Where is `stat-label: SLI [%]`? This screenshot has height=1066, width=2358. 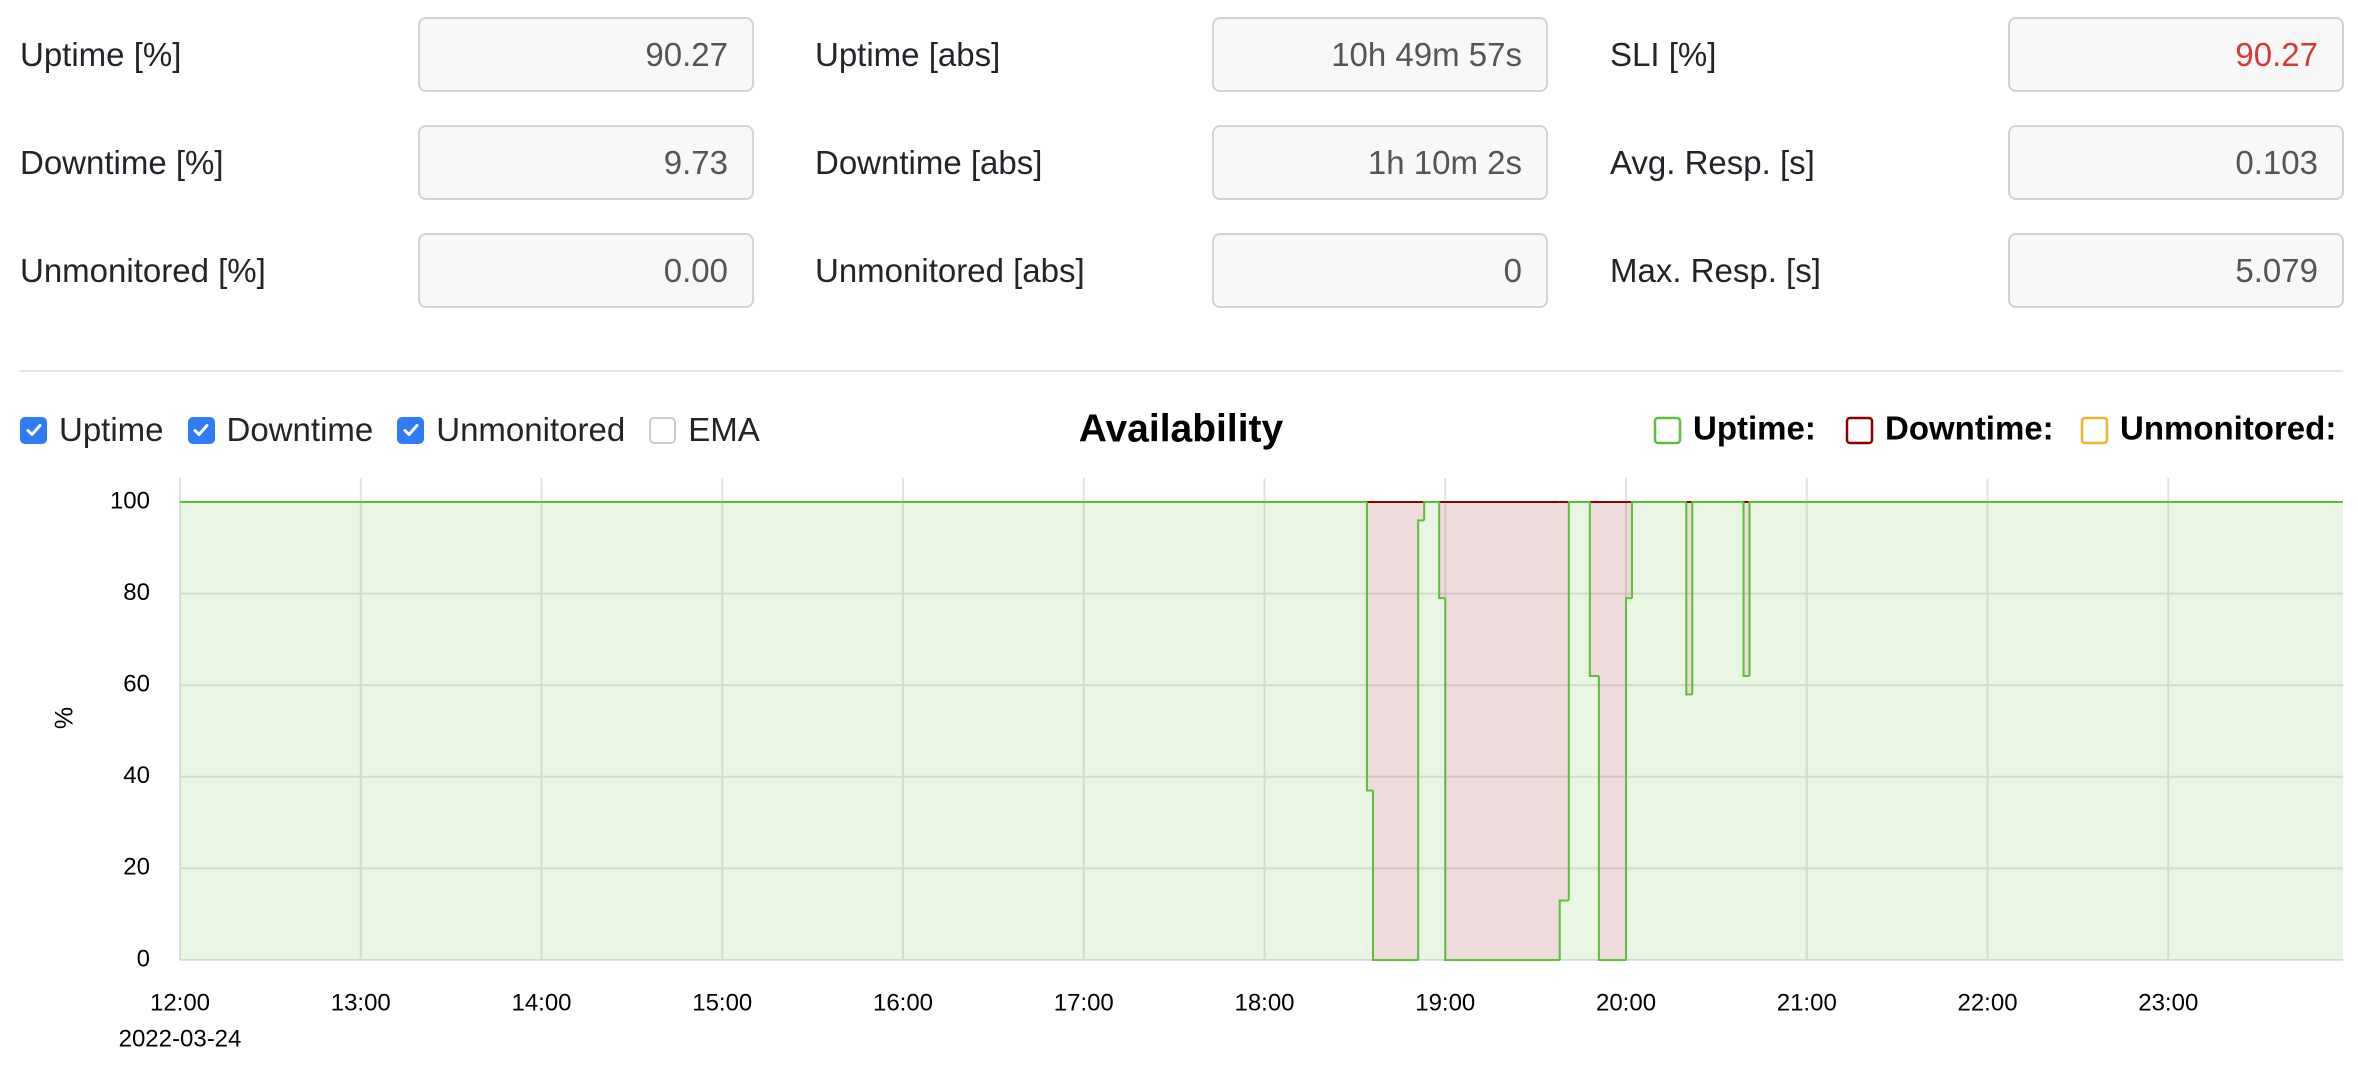
stat-label: SLI [%] is located at coordinates (1663, 54).